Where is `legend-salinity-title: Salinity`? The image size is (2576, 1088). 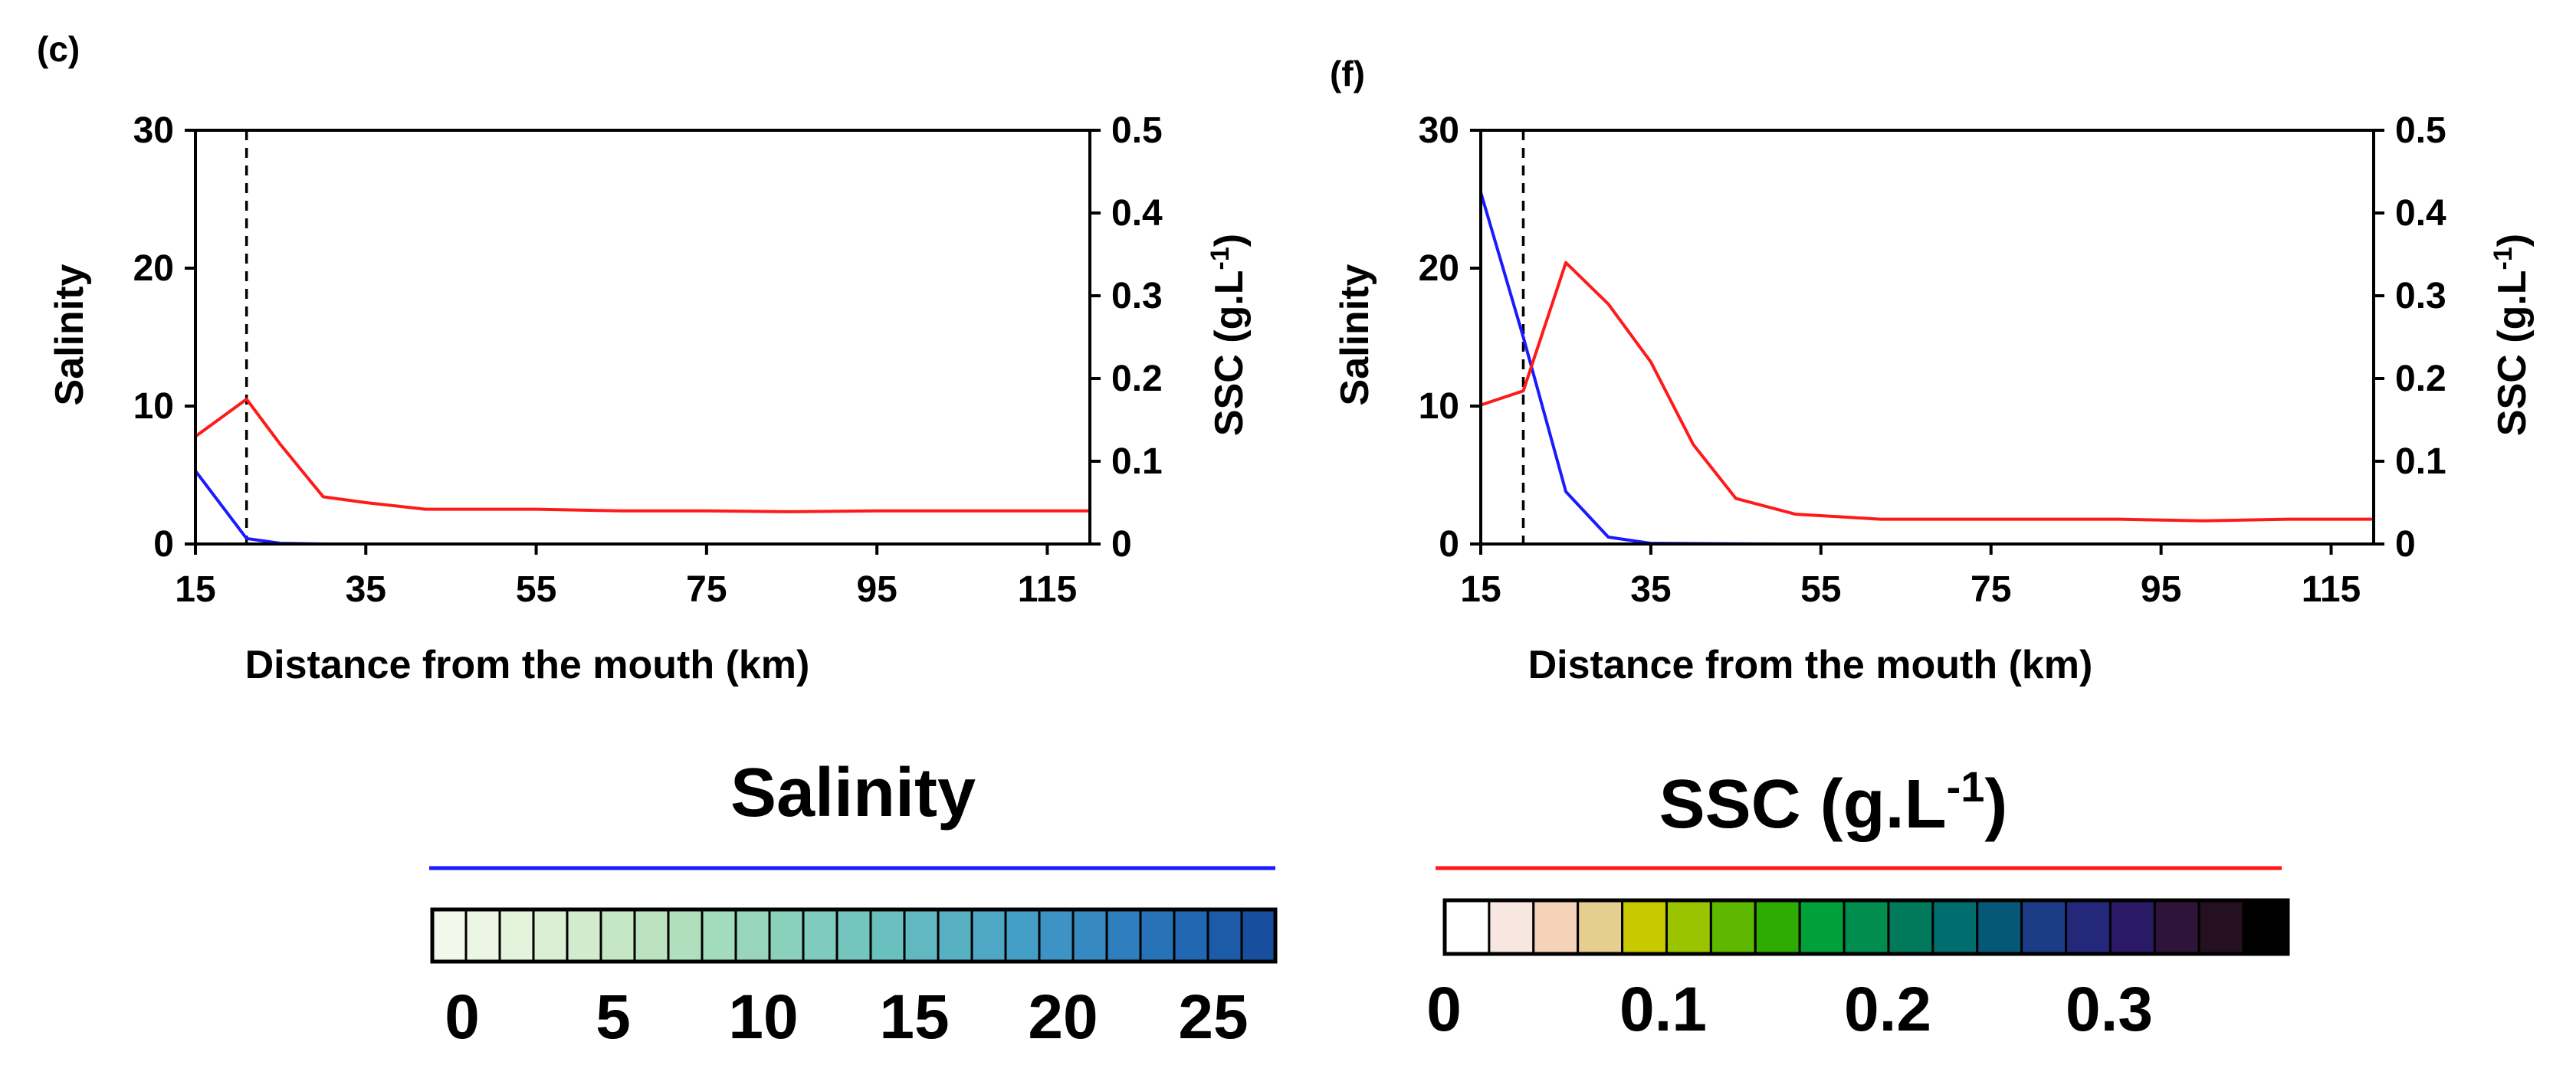
legend-salinity-title: Salinity is located at coordinates (853, 793).